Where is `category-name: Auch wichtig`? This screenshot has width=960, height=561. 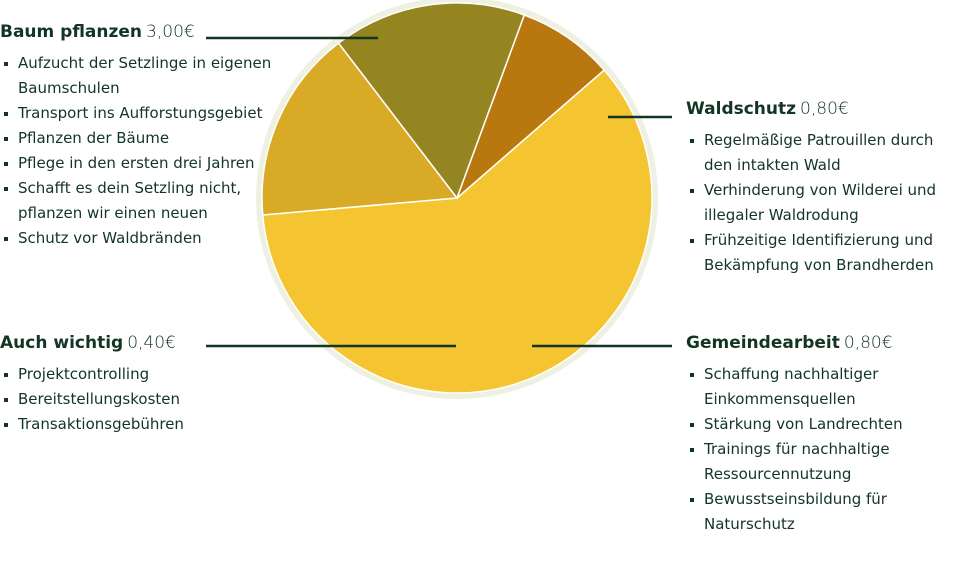 category-name: Auch wichtig is located at coordinates (62, 343).